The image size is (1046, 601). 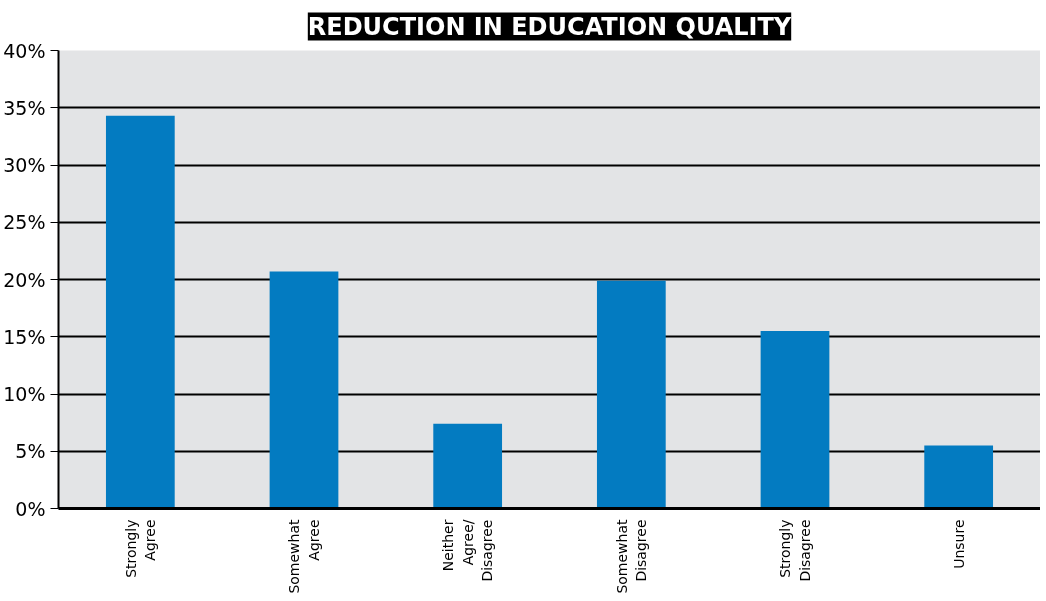 What do you see at coordinates (467, 550) in the screenshot?
I see `x-tick-label: Neither Agree/ Disagree` at bounding box center [467, 550].